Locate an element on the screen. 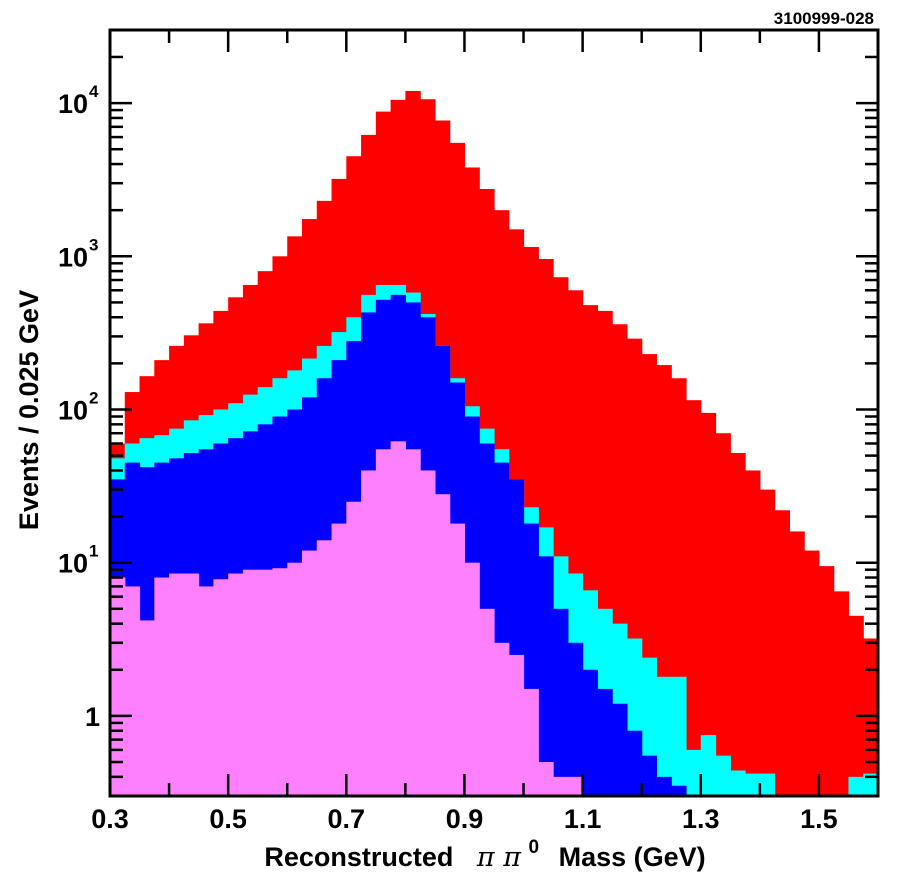 Image resolution: width=900 pixels, height=879 pixels. y-axis-label: Events / 0.025 GeV is located at coordinates (29, 410).